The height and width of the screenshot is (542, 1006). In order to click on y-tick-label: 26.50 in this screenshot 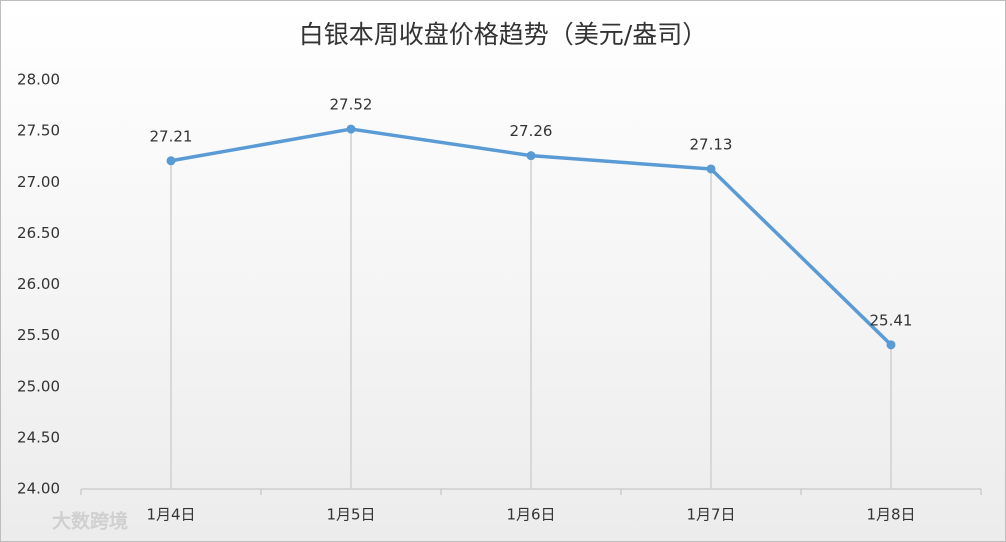, I will do `click(38, 233)`.